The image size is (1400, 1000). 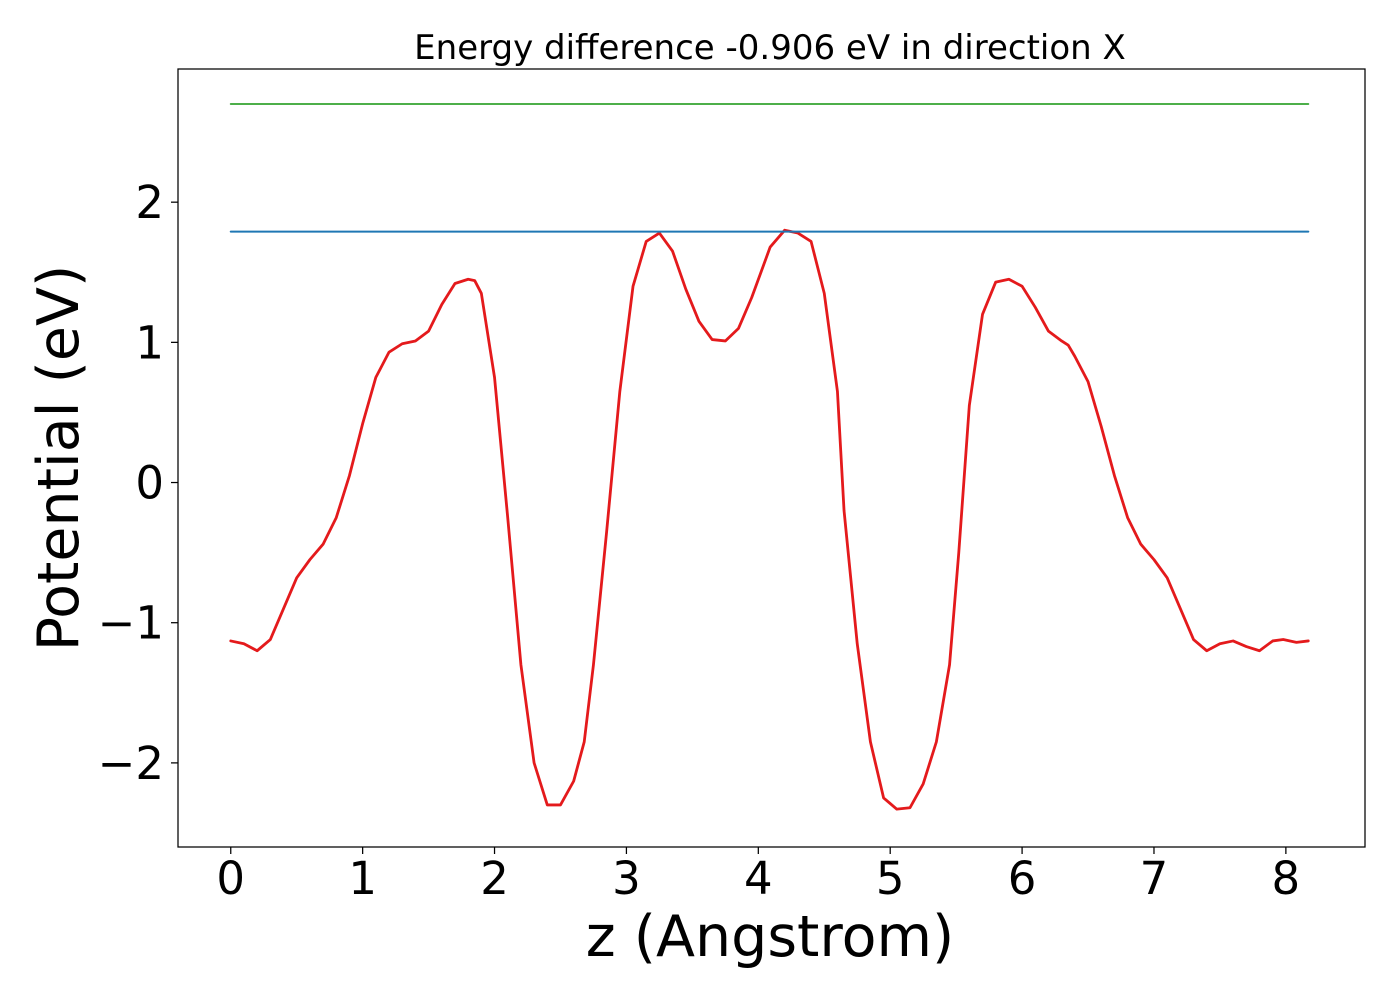 I want to click on y-tick-label: 2, so click(x=149, y=202).